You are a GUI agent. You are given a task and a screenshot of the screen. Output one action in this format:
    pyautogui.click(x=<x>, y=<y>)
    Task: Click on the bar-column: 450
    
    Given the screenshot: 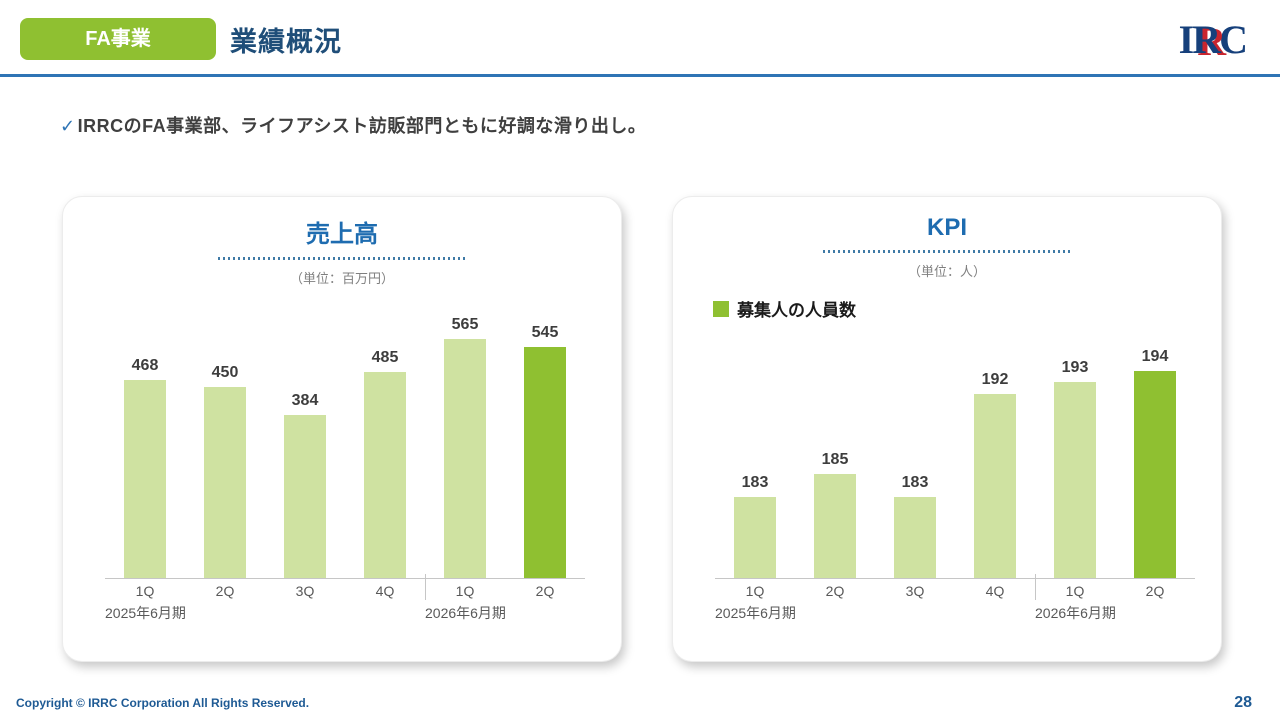 What is the action you would take?
    pyautogui.click(x=225, y=453)
    